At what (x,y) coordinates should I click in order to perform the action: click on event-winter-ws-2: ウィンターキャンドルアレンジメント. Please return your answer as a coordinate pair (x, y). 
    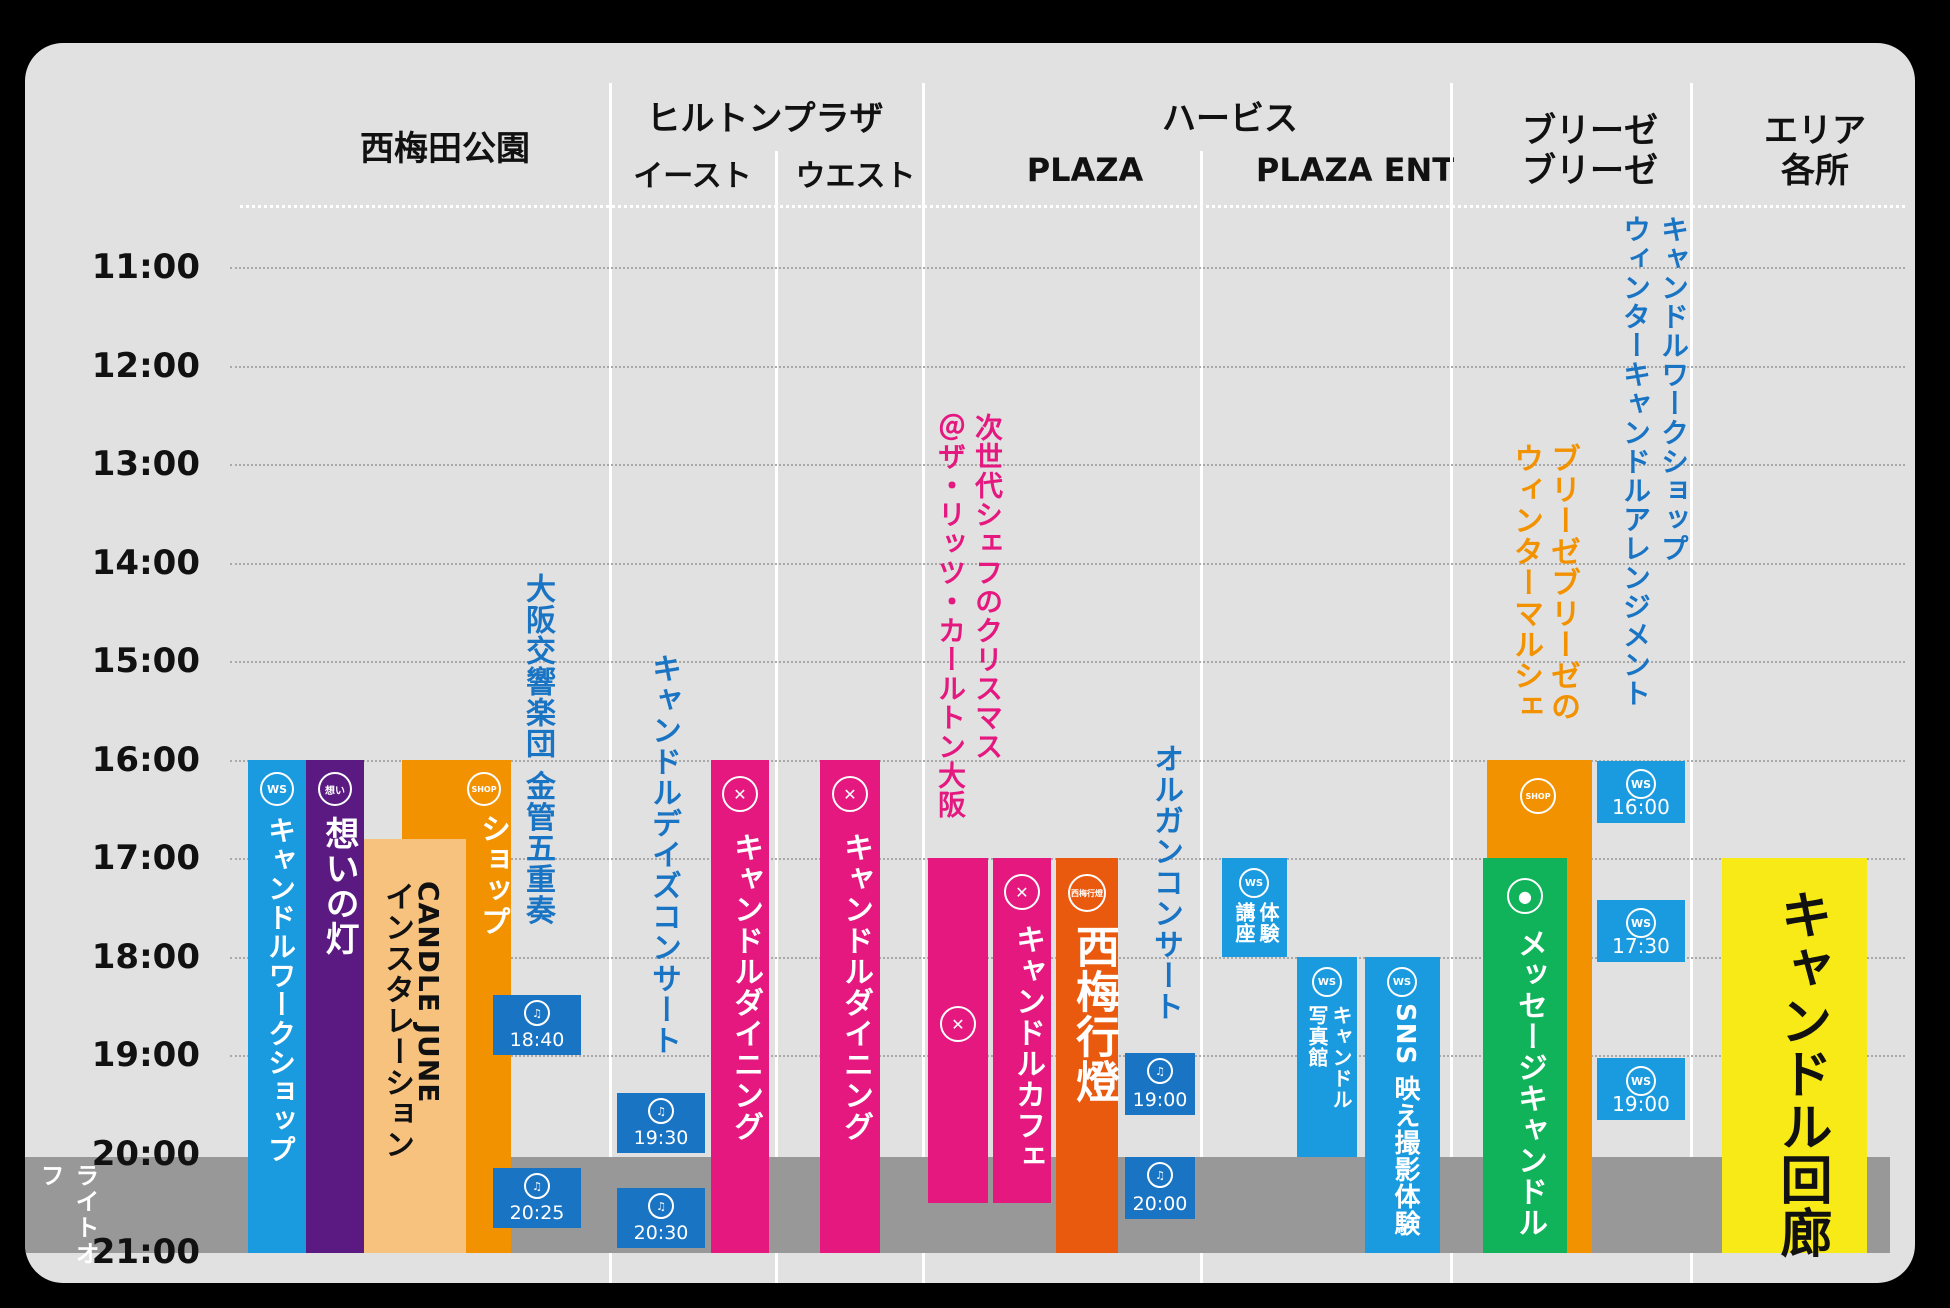
    Looking at the image, I should click on (1635, 461).